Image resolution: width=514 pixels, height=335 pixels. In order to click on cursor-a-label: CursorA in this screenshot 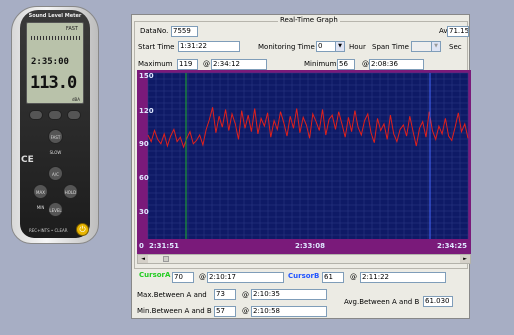, I will do `click(155, 275)`.